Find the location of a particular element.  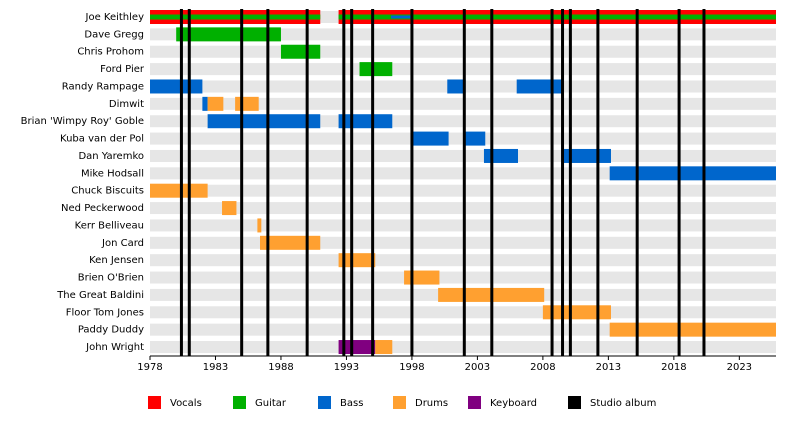

x-tick-label: 1978 is located at coordinates (149, 367).